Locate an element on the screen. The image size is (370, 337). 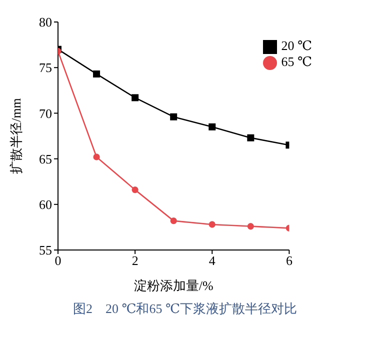
x-axis-title: 淀粉添加量/% is located at coordinates (174, 285).